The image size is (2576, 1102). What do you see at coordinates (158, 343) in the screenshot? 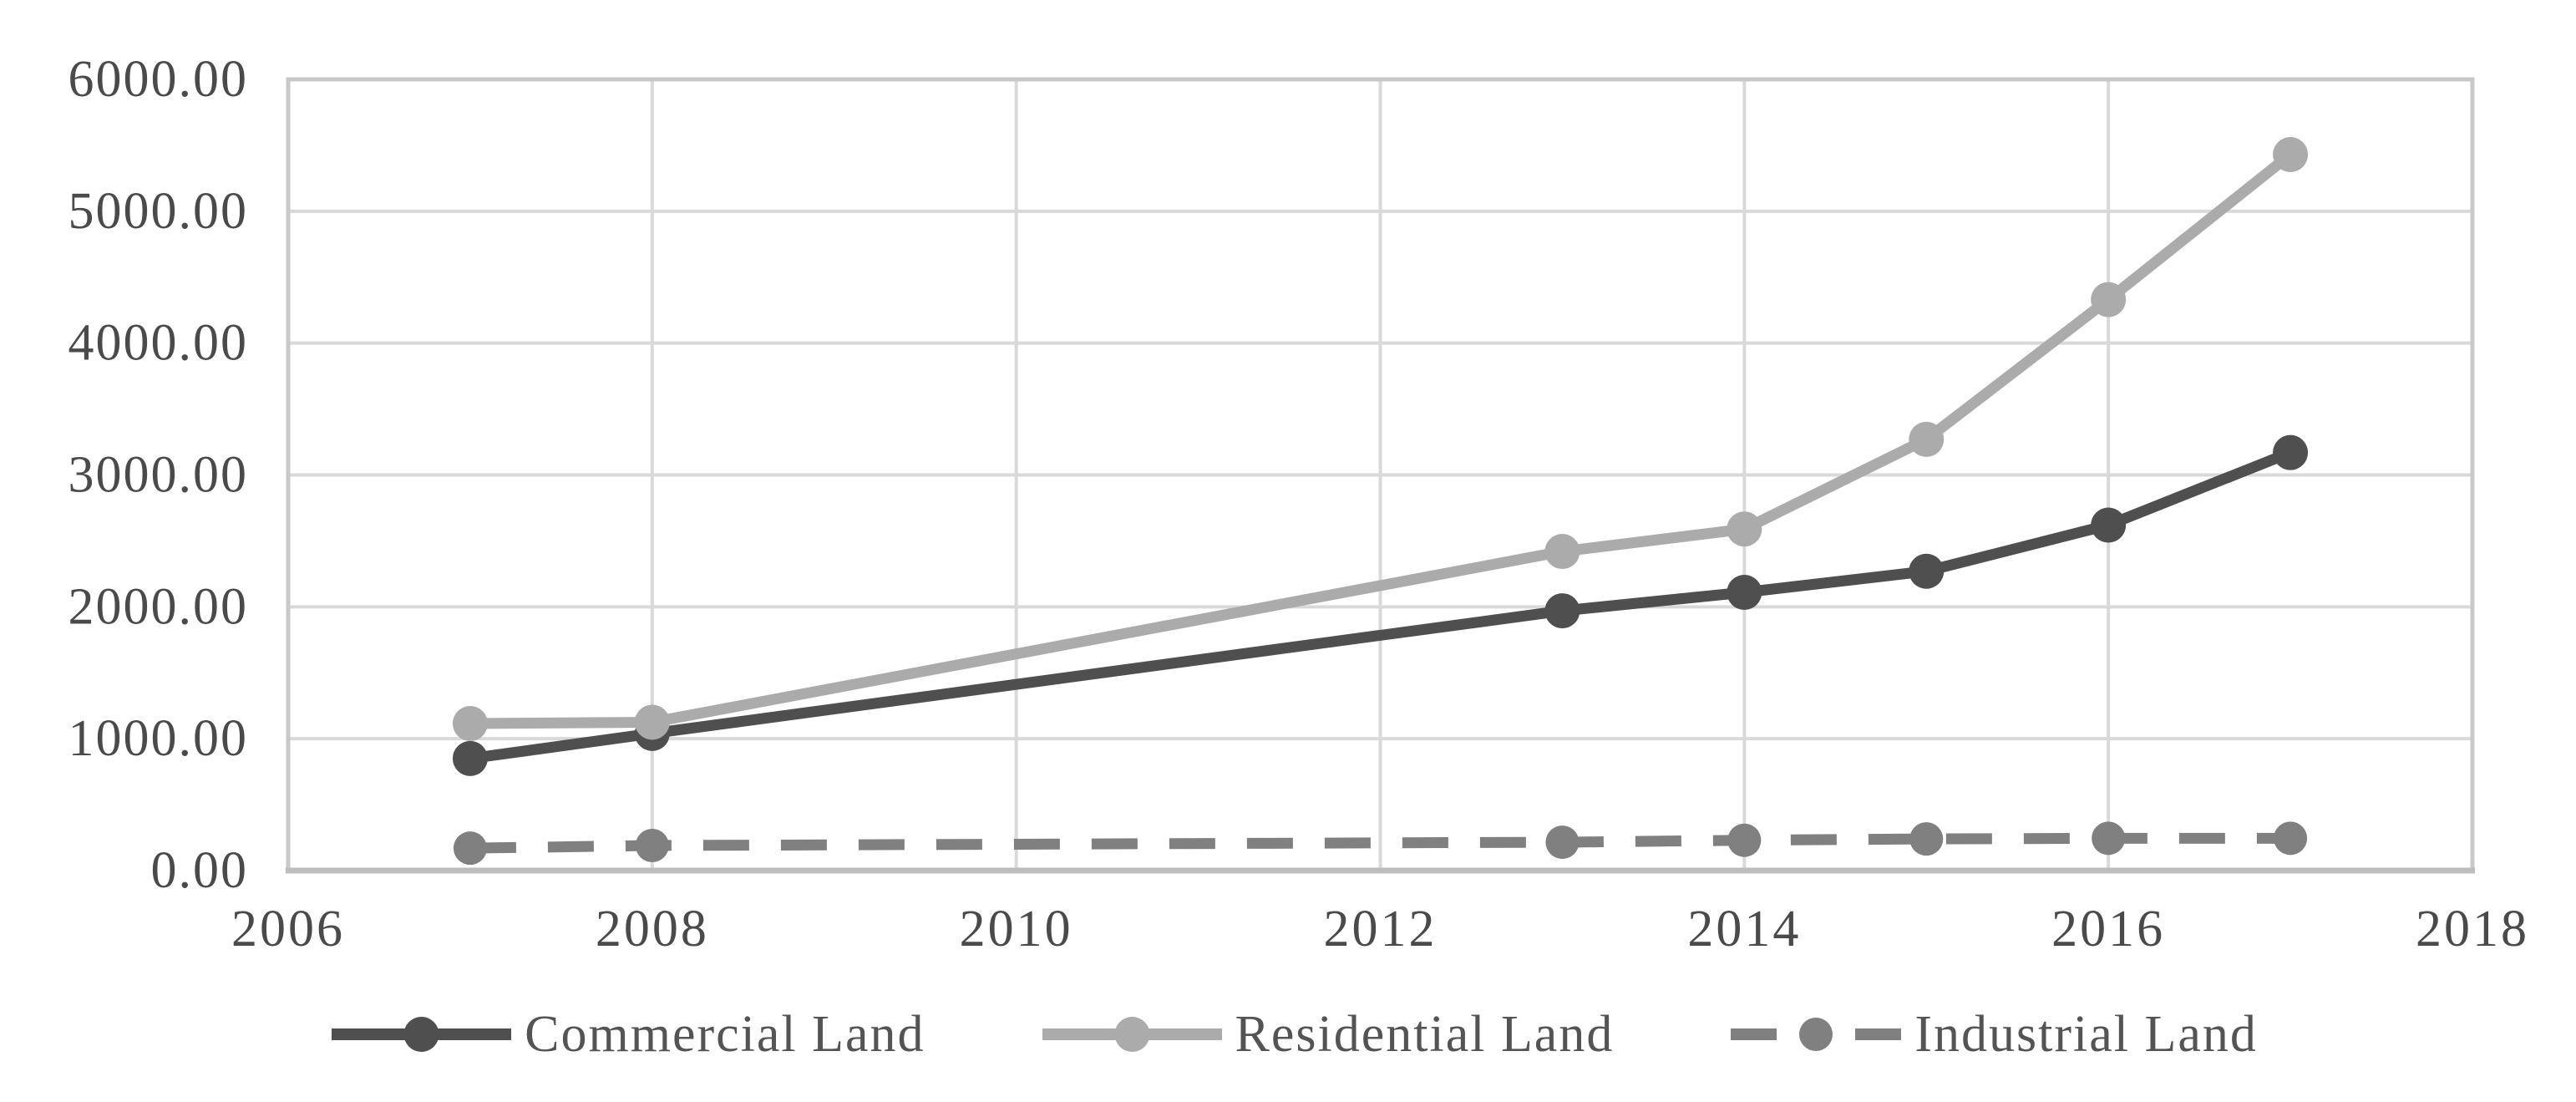
I see `y-axis-tick-label: 4000.00` at bounding box center [158, 343].